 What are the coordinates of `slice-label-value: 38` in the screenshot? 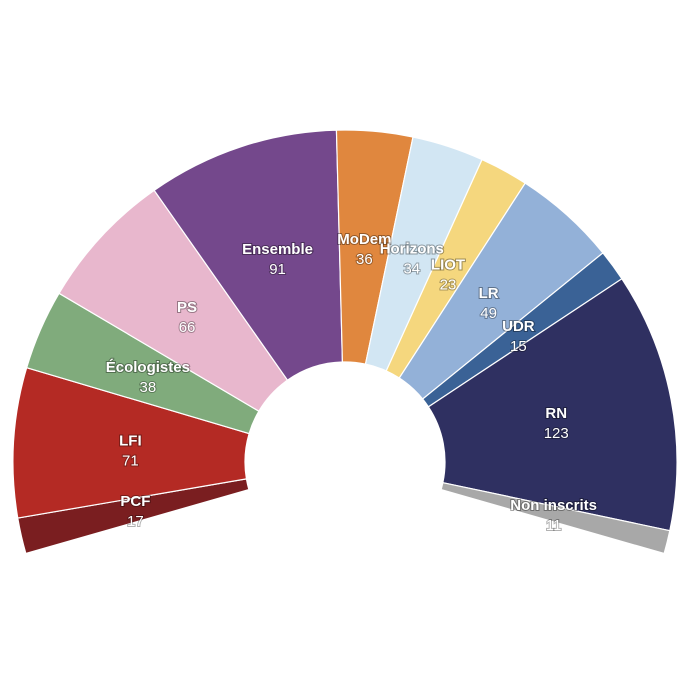 It's located at (148, 387).